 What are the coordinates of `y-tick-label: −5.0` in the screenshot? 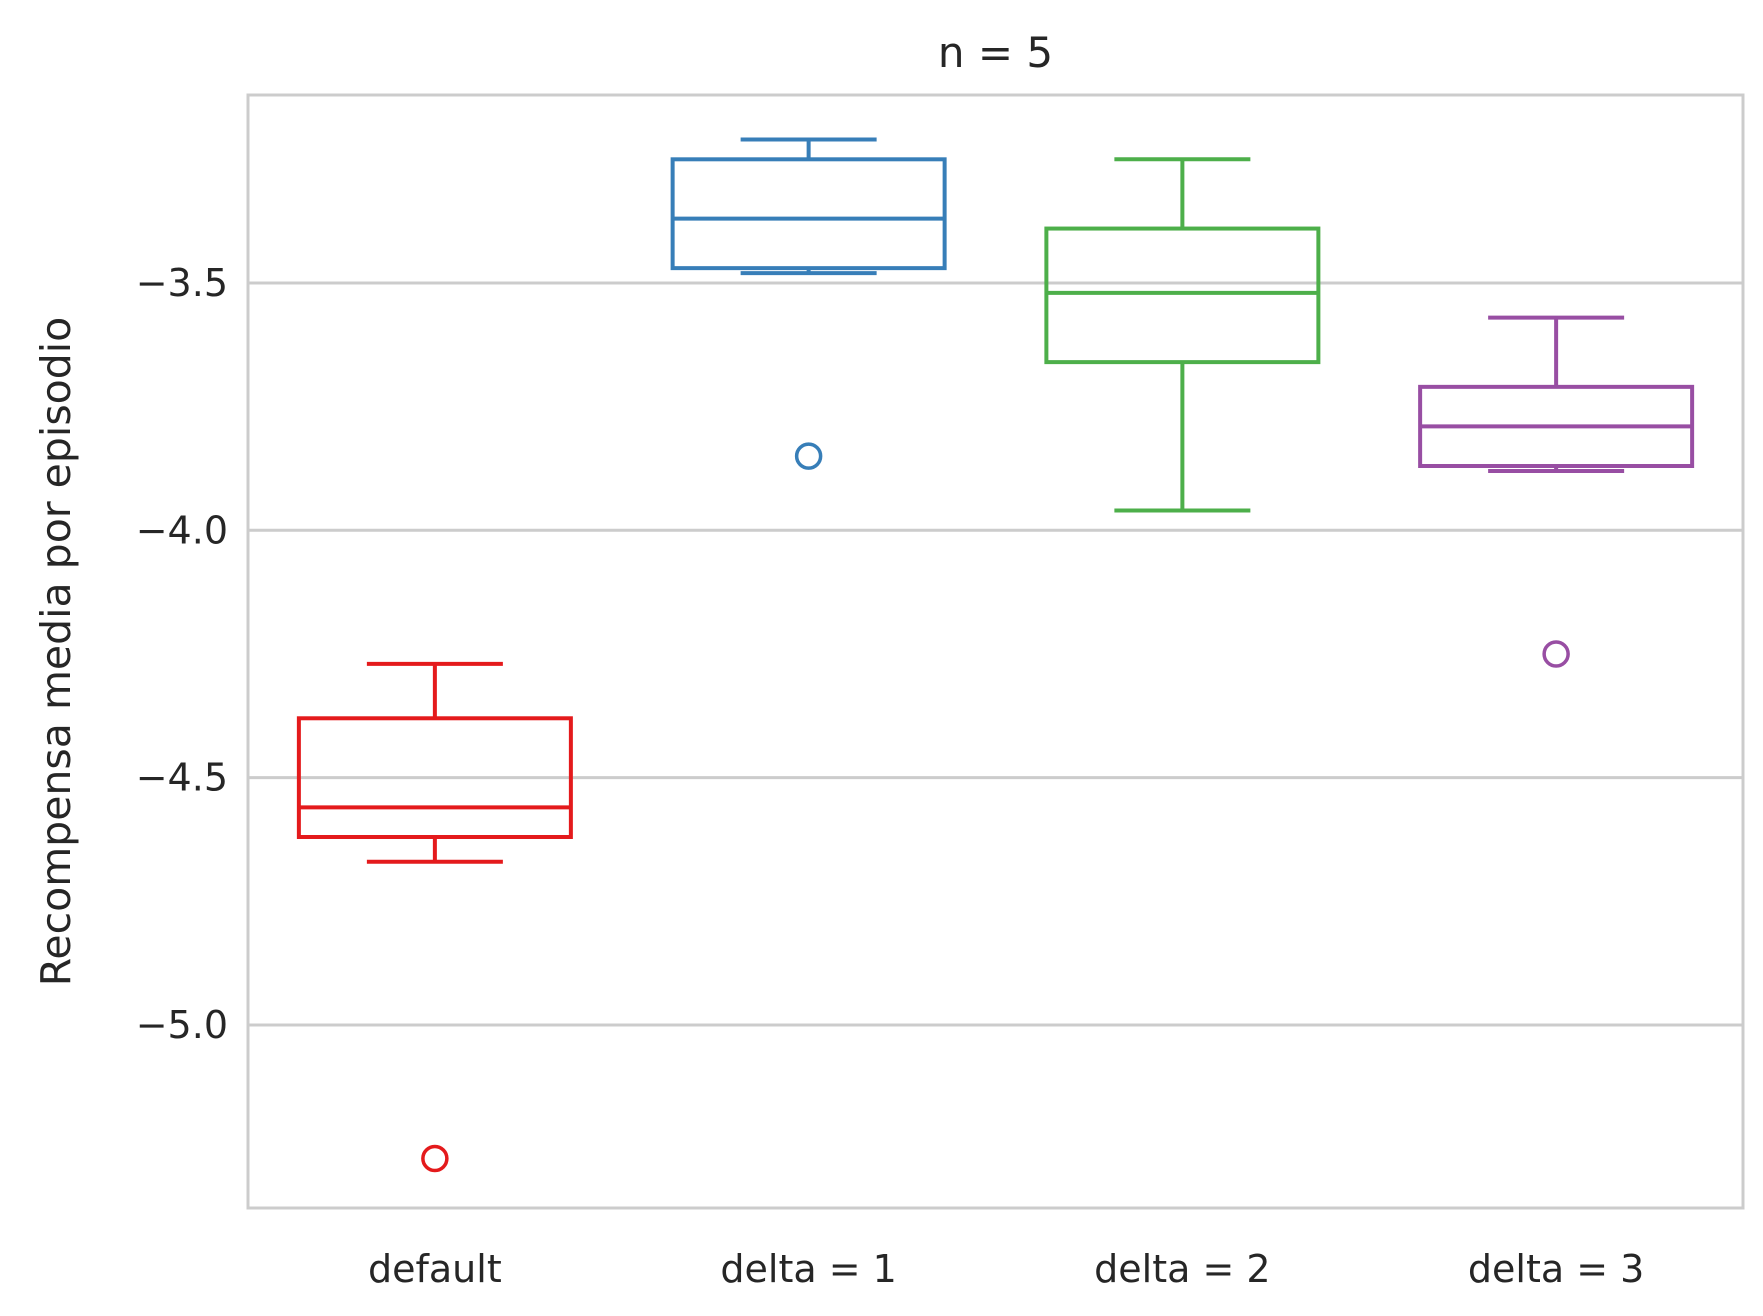 It's located at (182, 1025).